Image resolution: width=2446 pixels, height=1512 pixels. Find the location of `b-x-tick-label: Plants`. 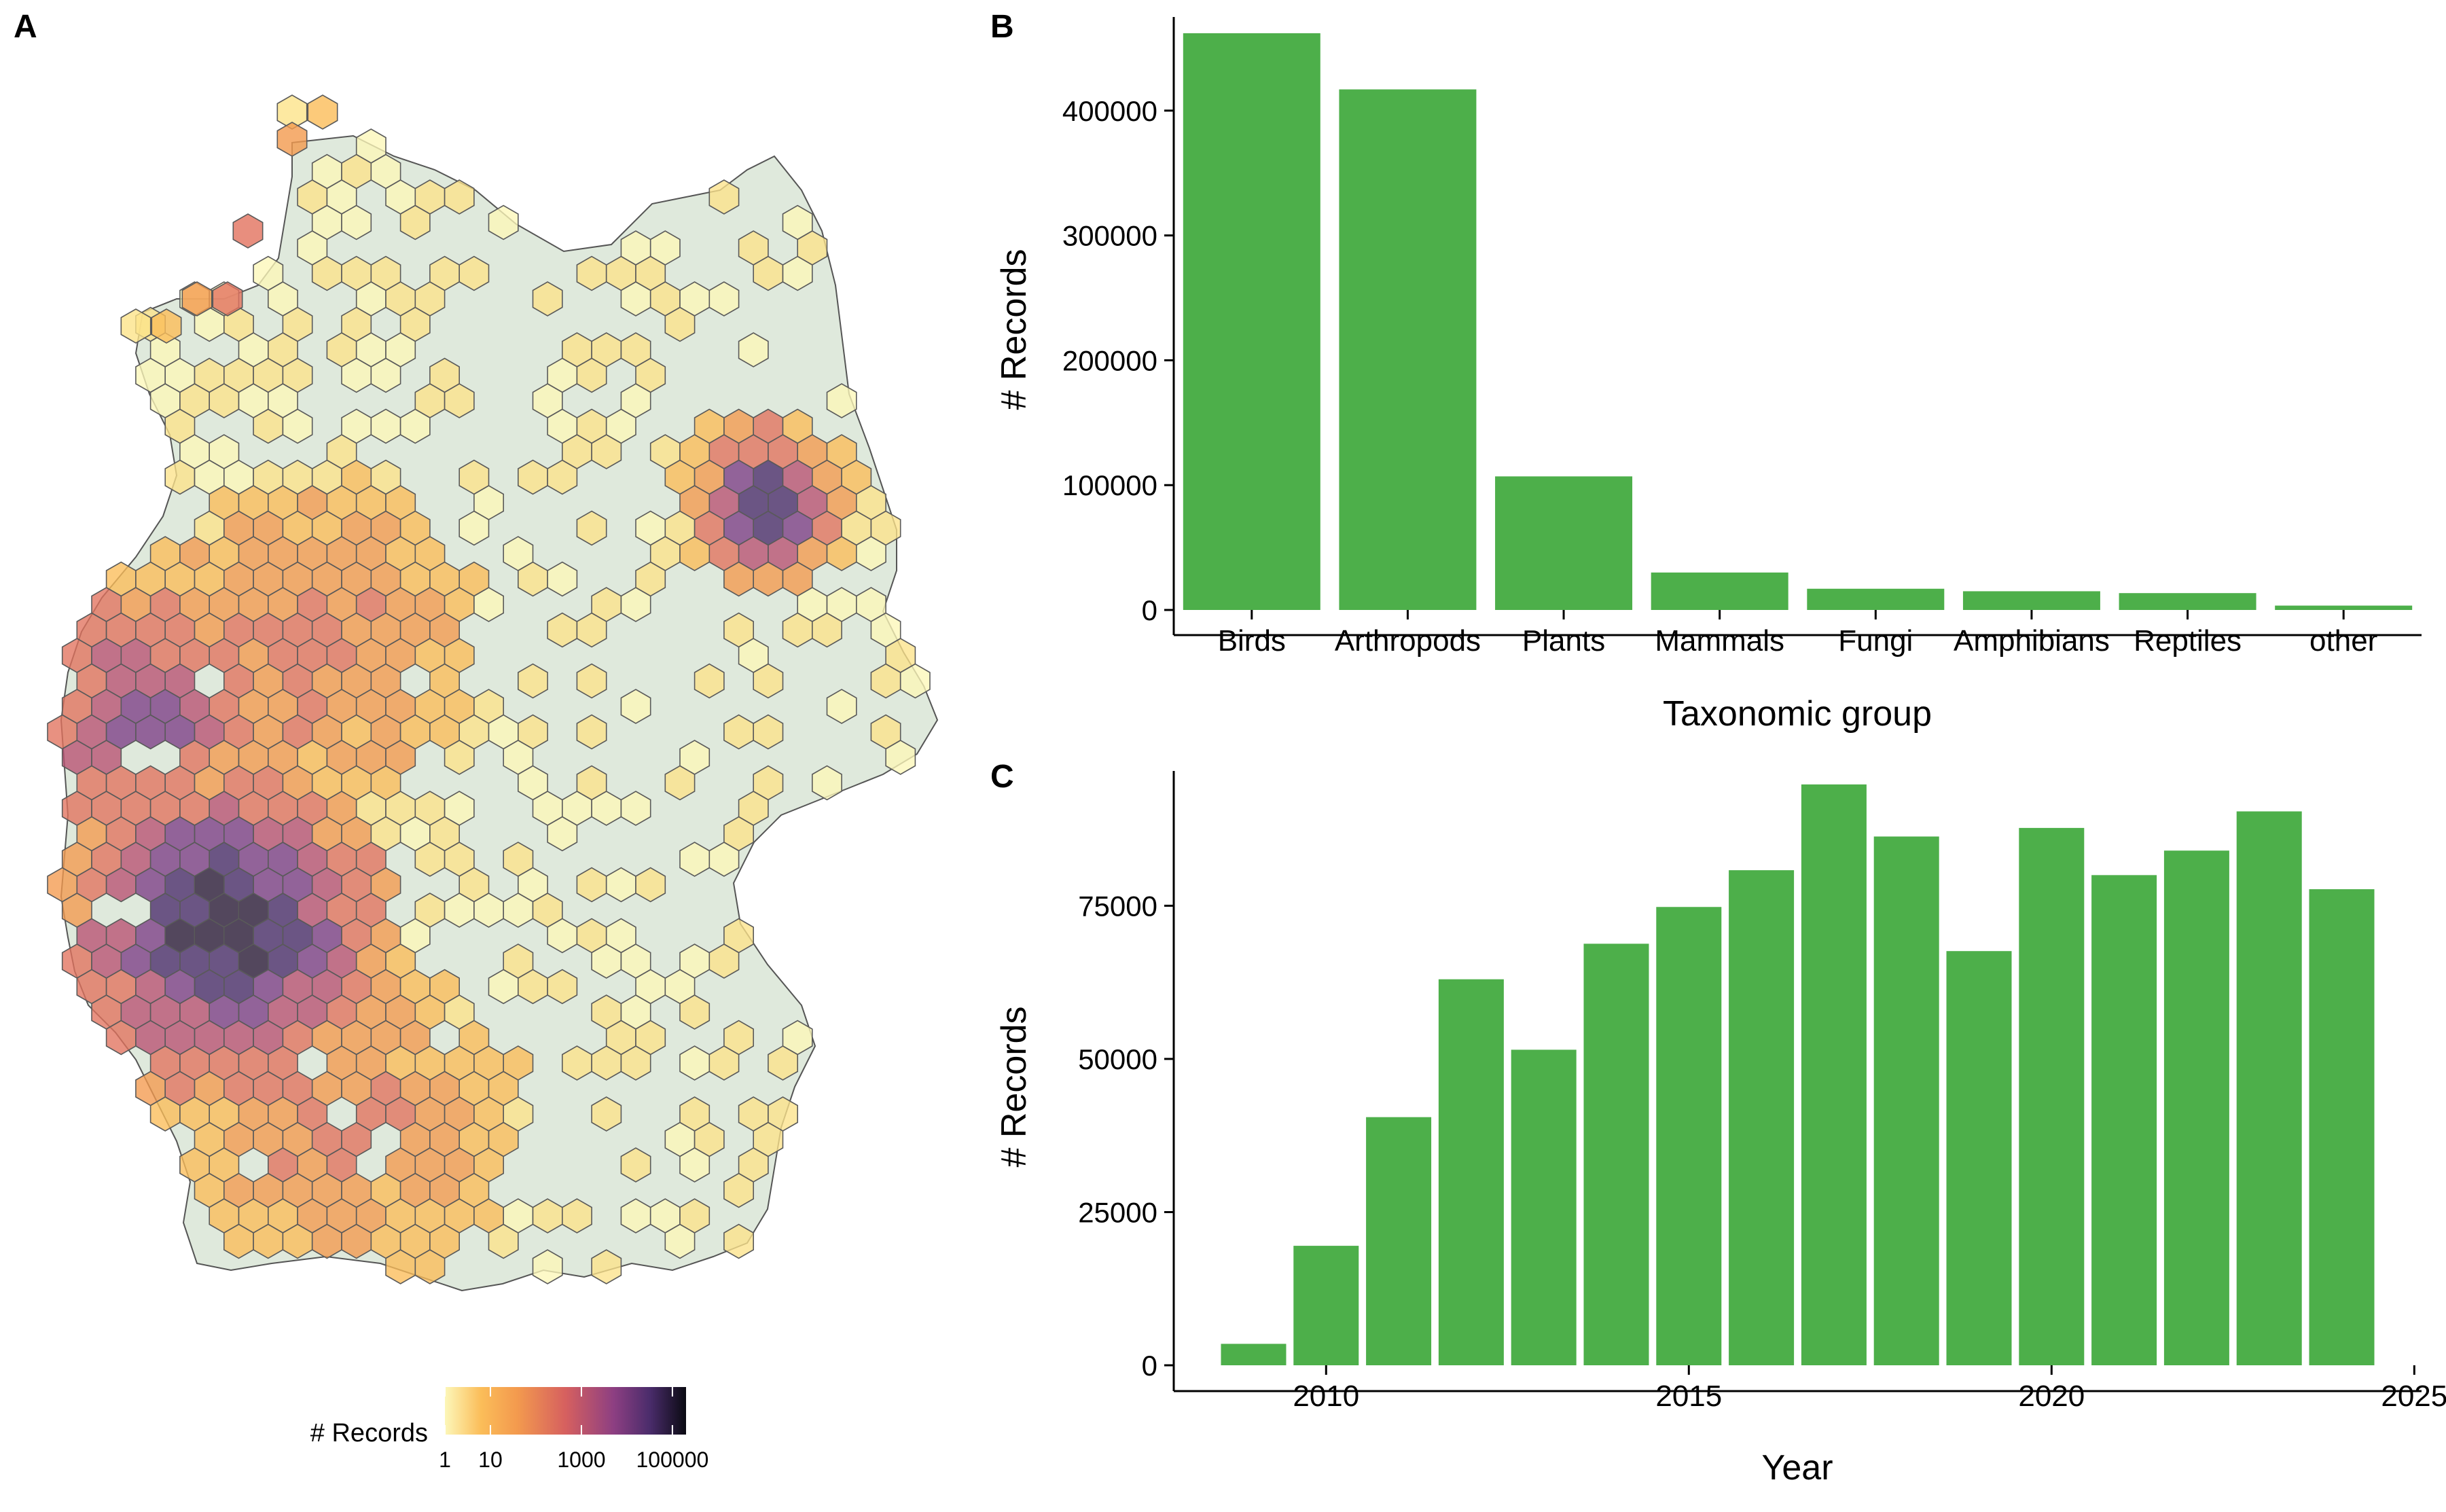

b-x-tick-label: Plants is located at coordinates (1563, 641).